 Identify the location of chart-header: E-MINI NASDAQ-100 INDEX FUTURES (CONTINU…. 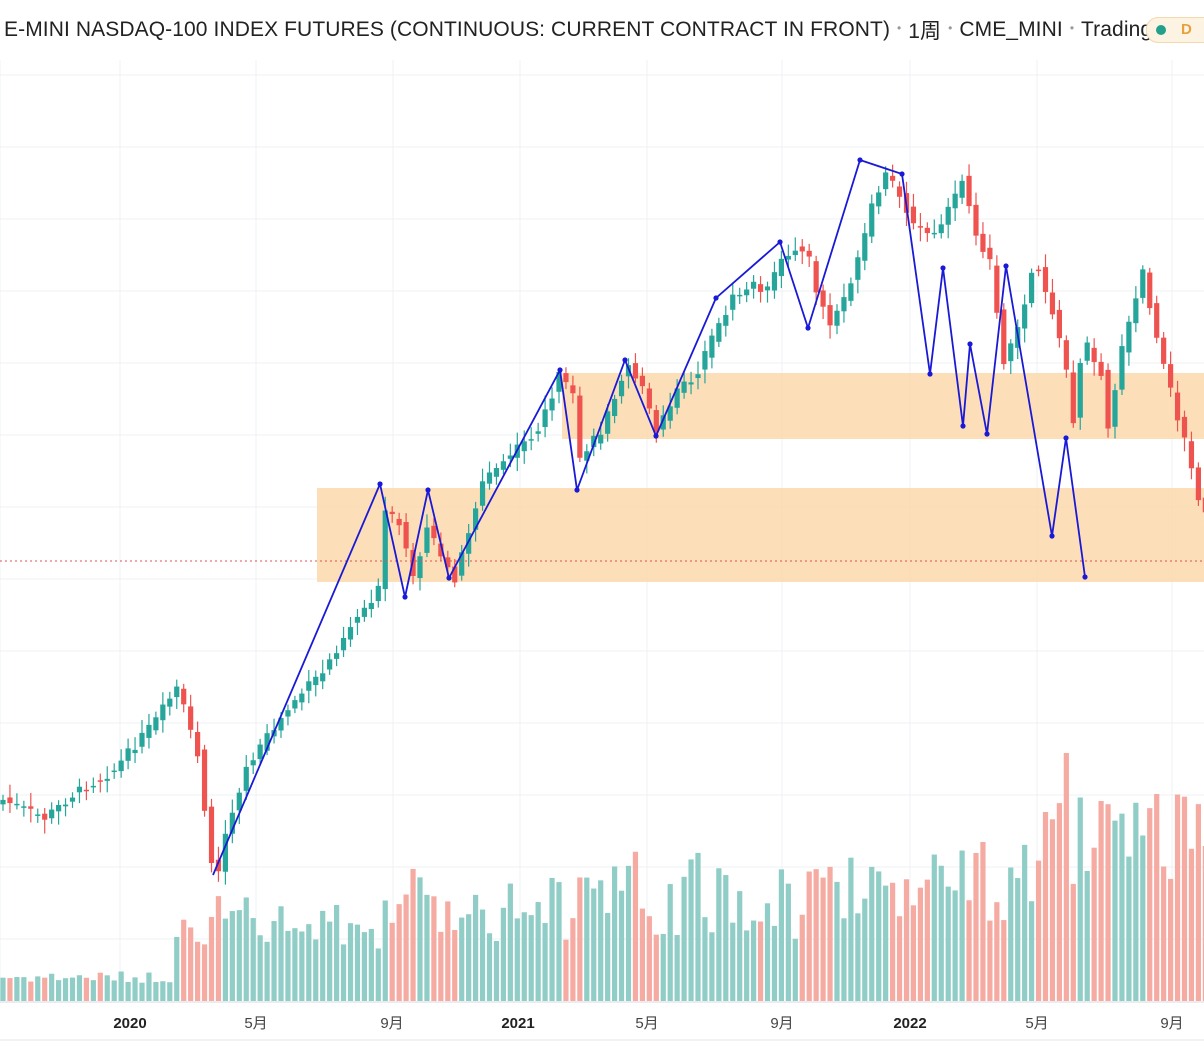
(602, 30).